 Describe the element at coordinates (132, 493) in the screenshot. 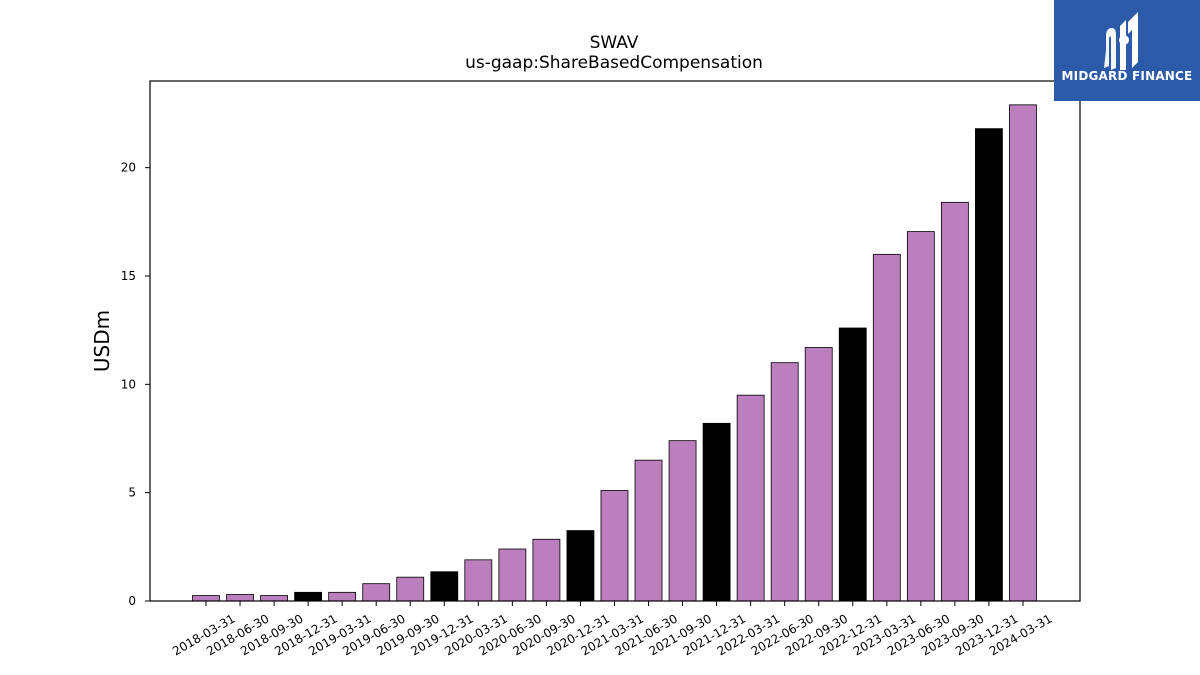

I see `y-tick-label: 5` at that location.